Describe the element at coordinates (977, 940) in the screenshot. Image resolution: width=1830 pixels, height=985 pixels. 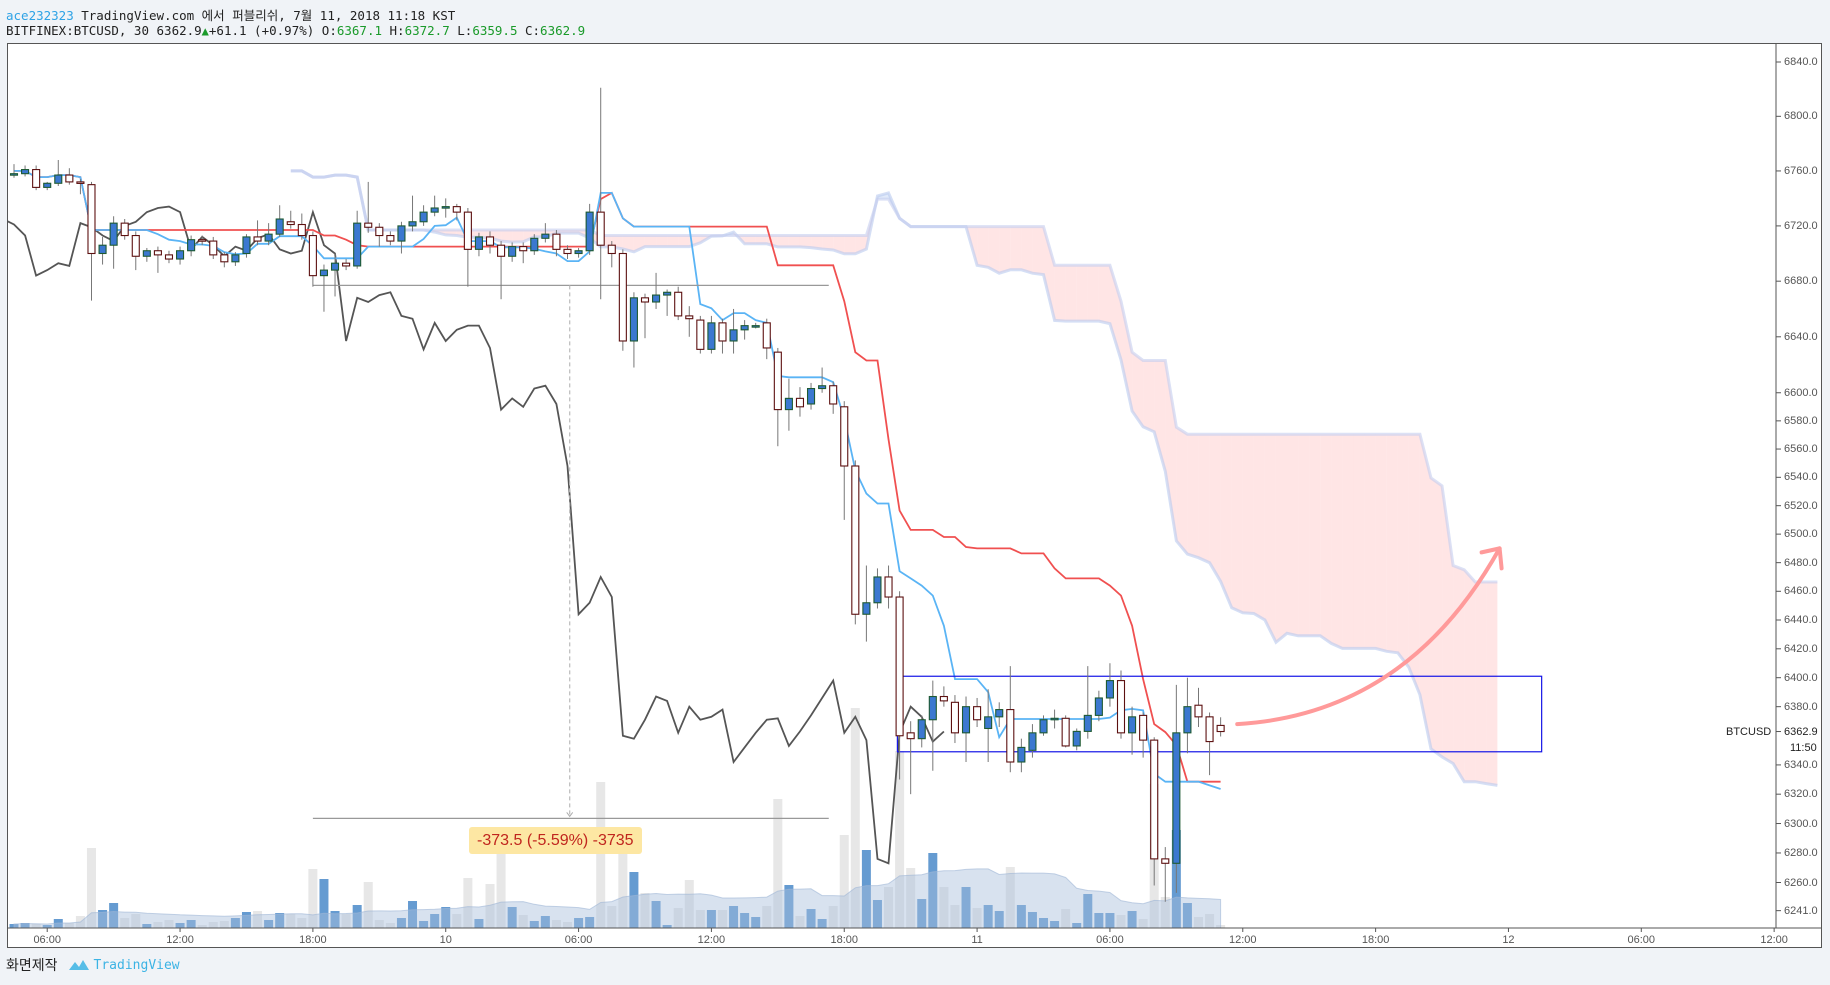
I see `time-tick-label: 11` at that location.